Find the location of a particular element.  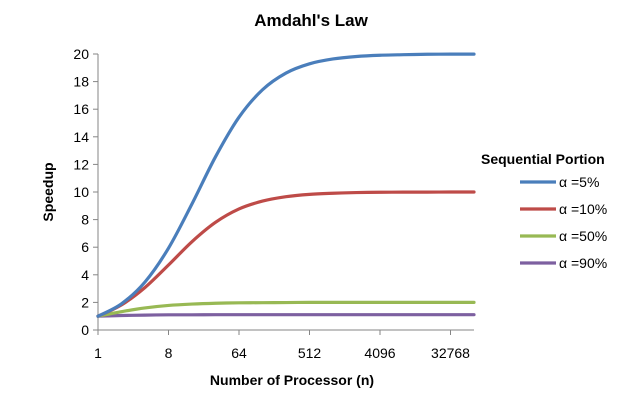

chart-title: Amdahl's Law is located at coordinates (311, 20).